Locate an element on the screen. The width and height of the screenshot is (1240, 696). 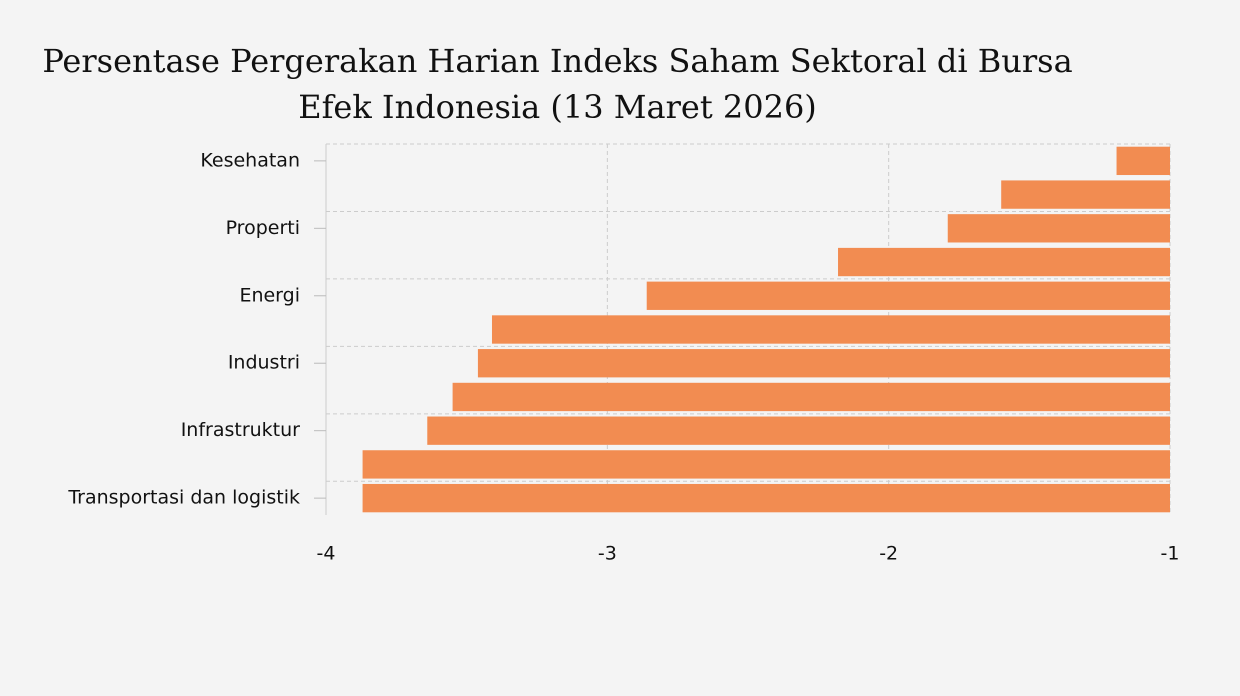
y-tick-label: Transportasi dan logistik is located at coordinates (183, 498).